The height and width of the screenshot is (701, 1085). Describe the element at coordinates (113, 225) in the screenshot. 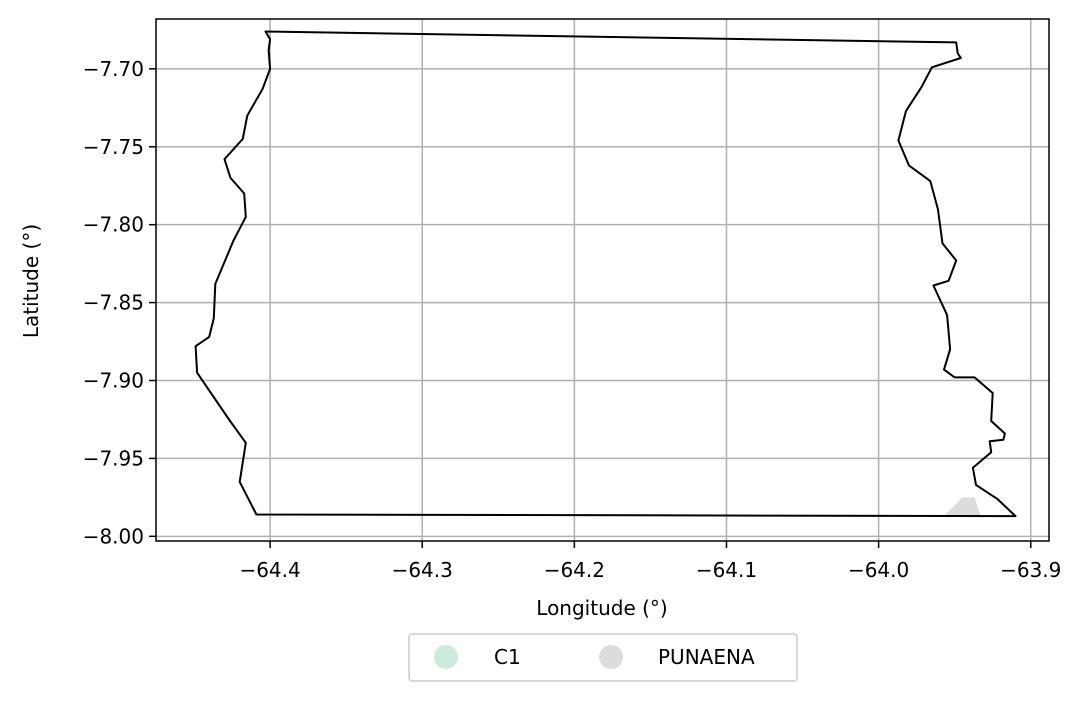

I see `y-tick-label-2: −7.80` at that location.